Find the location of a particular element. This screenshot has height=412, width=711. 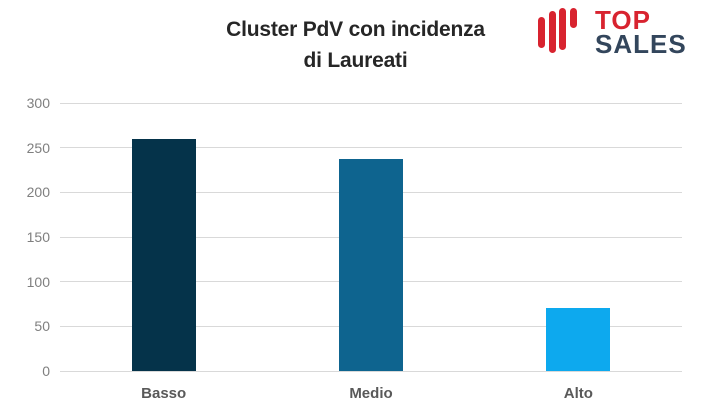

y-tick-label-200: 200 is located at coordinates (38, 192).